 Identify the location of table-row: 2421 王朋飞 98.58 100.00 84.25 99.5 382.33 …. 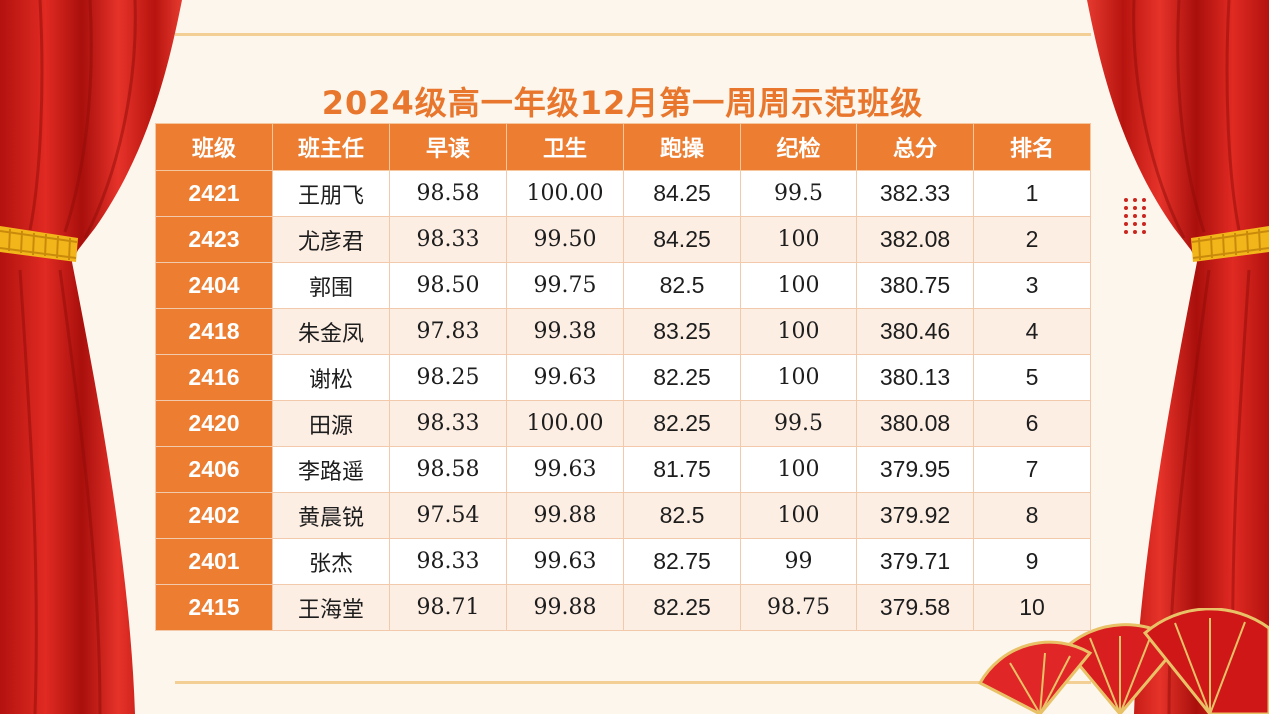
(623, 193).